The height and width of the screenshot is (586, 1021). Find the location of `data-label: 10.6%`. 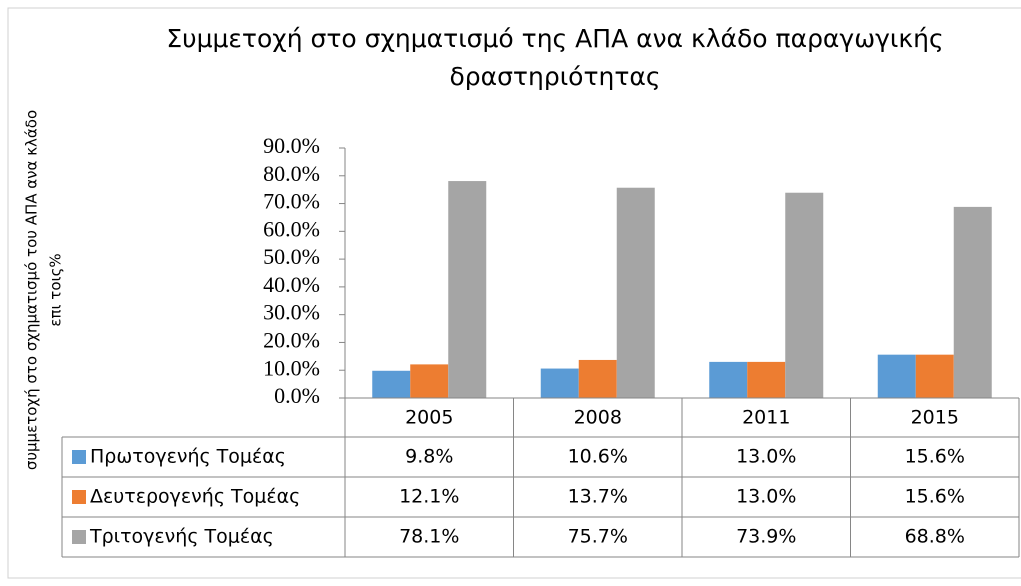

data-label: 10.6% is located at coordinates (598, 457).